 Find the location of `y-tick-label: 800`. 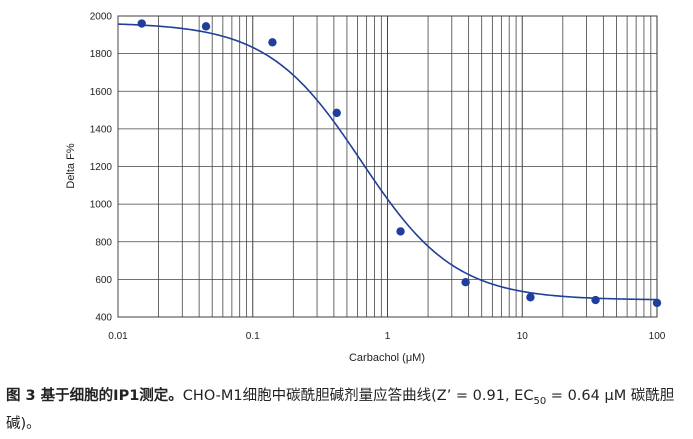

y-tick-label: 800 is located at coordinates (103, 242).